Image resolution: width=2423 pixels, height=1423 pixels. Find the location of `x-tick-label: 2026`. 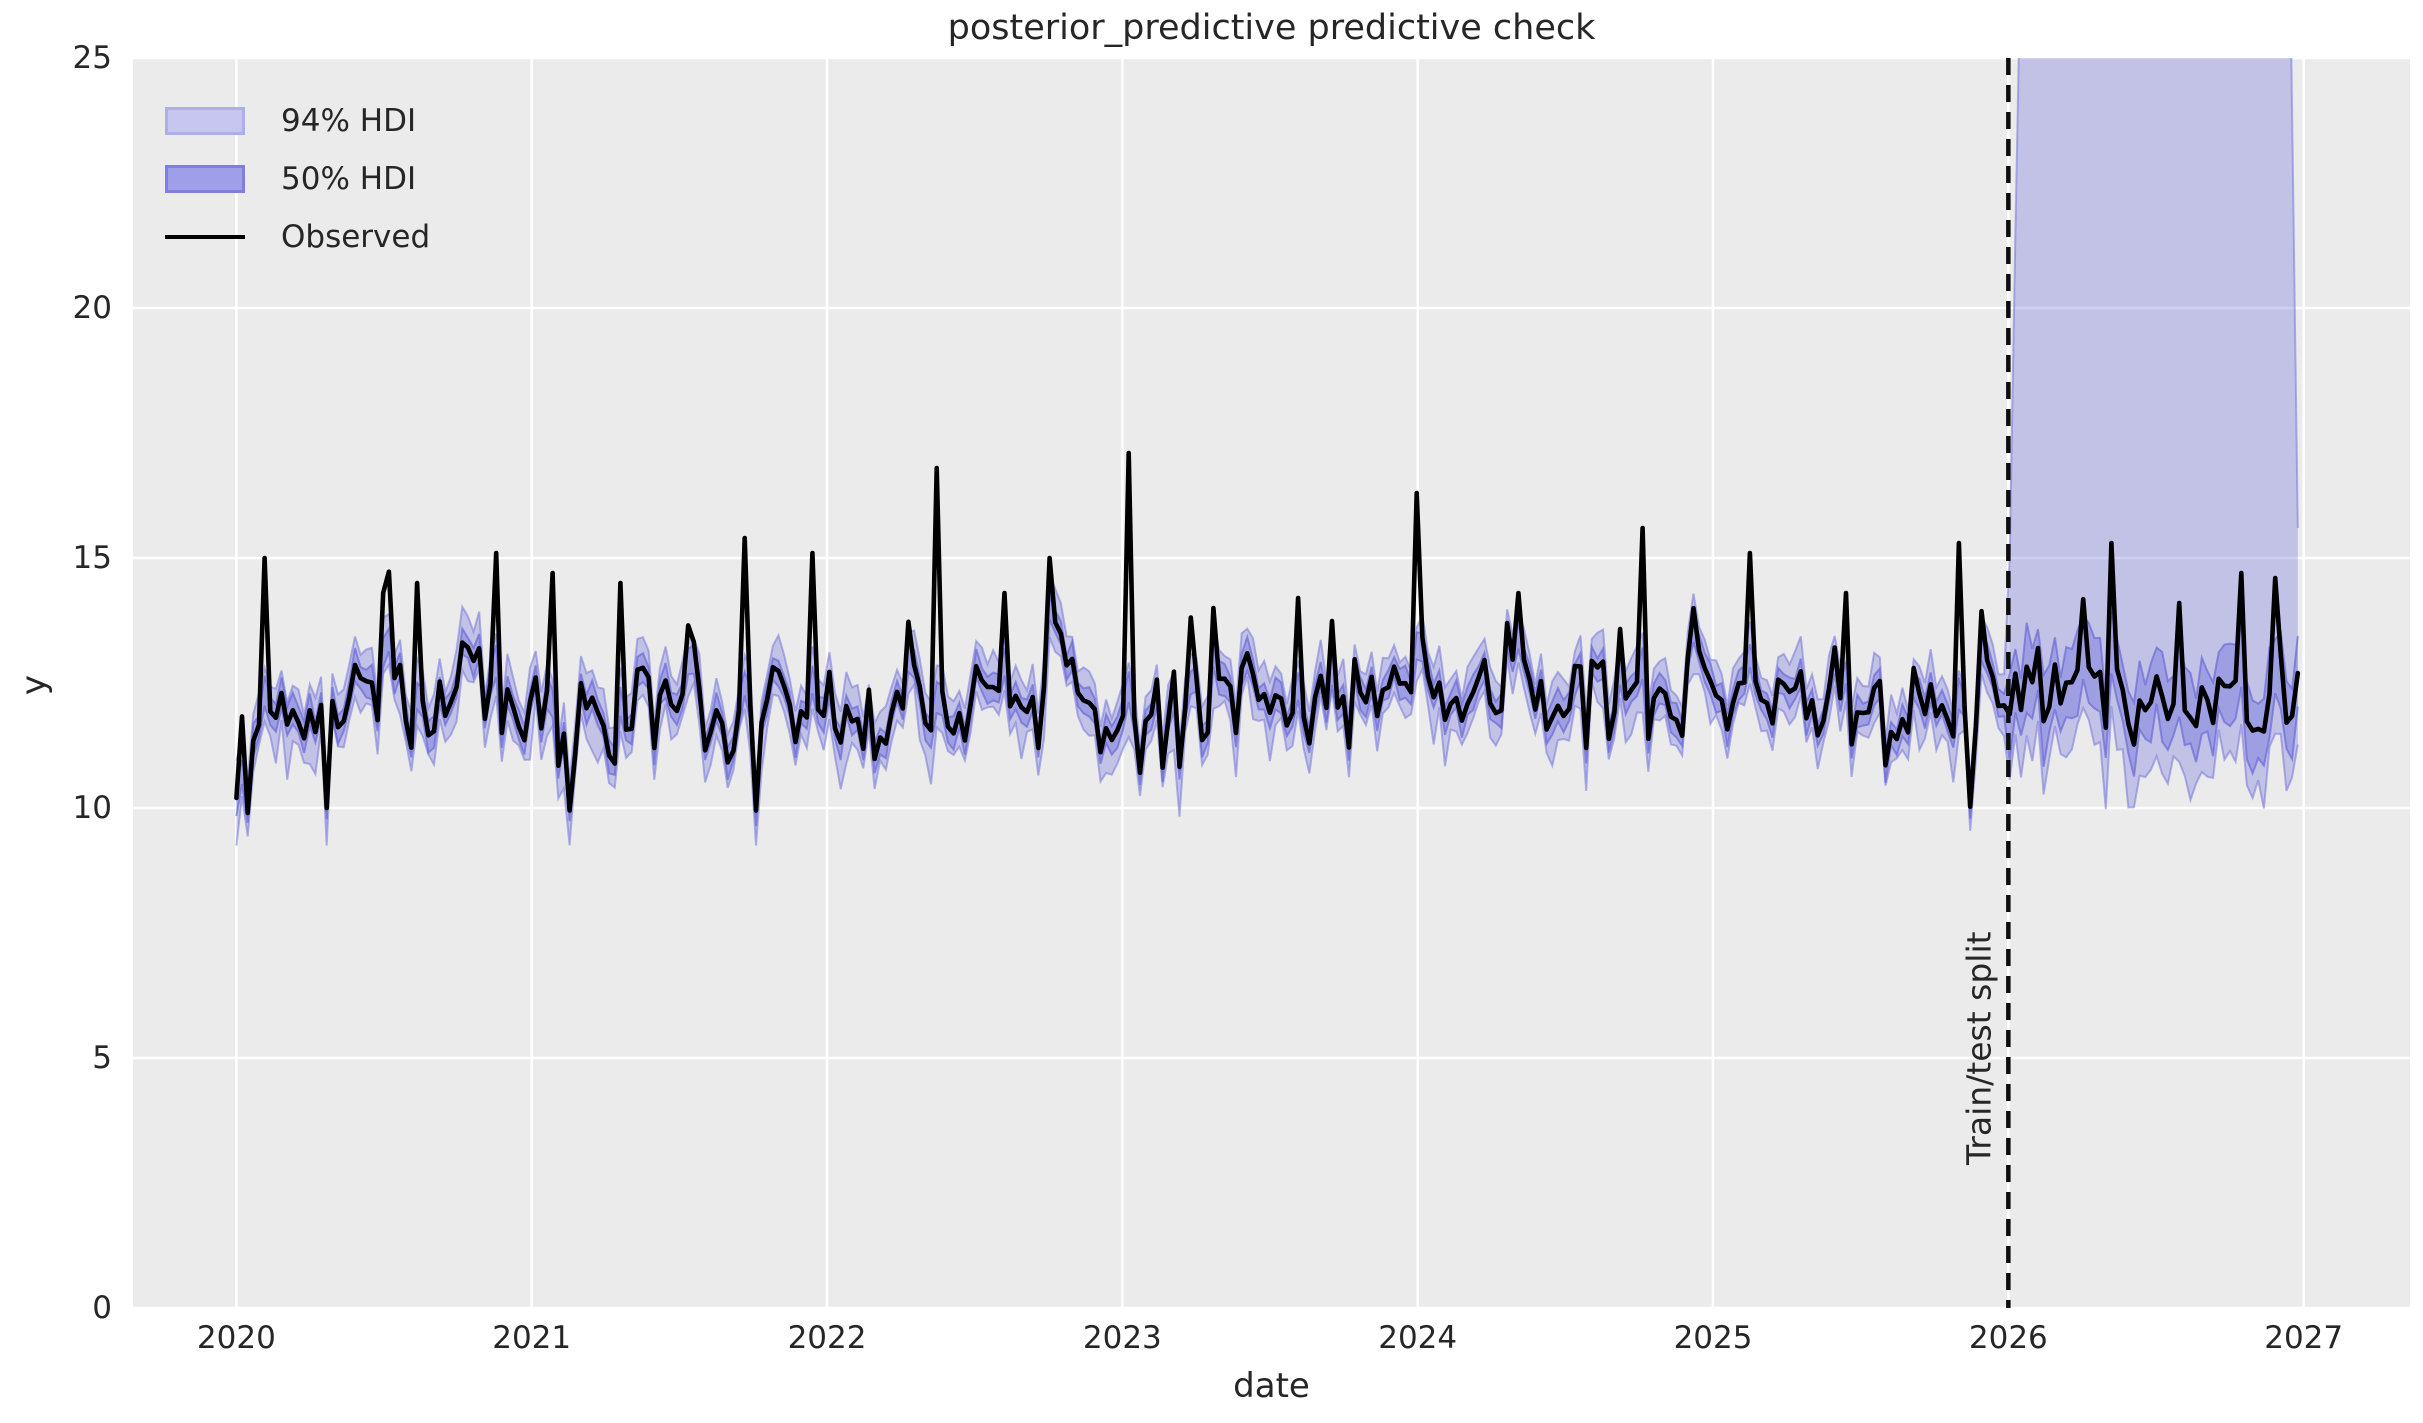

x-tick-label: 2026 is located at coordinates (2008, 1338).